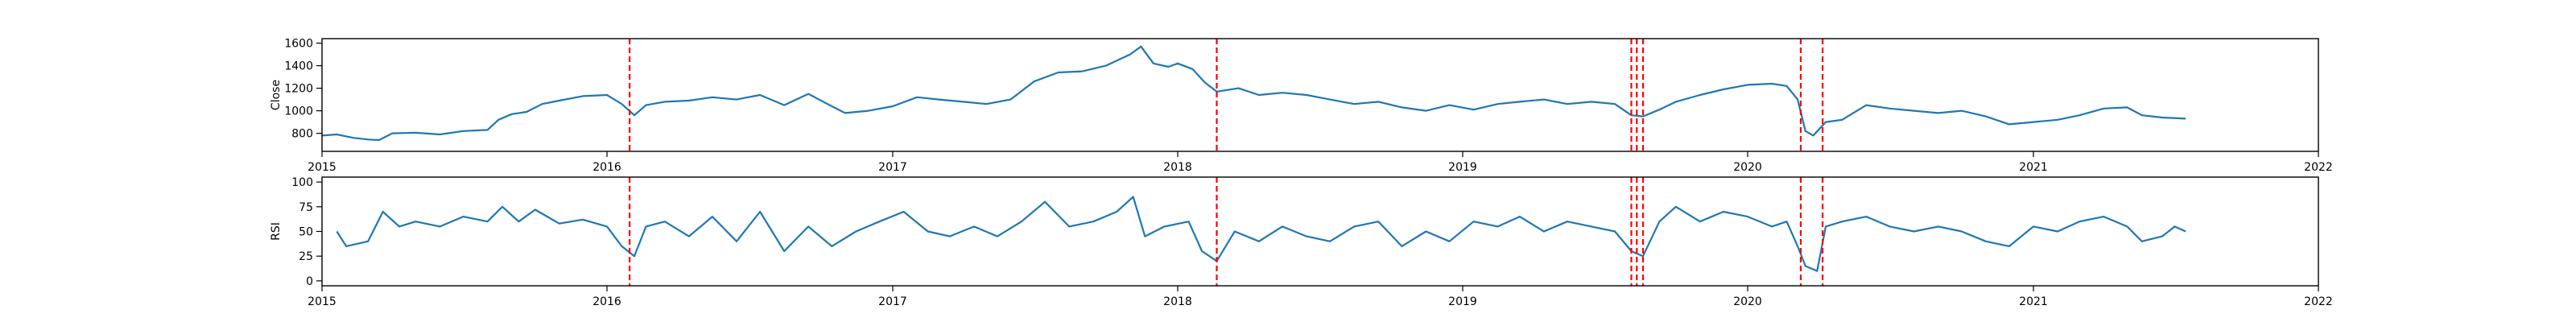 The height and width of the screenshot is (322, 2576). What do you see at coordinates (298, 111) in the screenshot?
I see `y-tick-label: 1000` at bounding box center [298, 111].